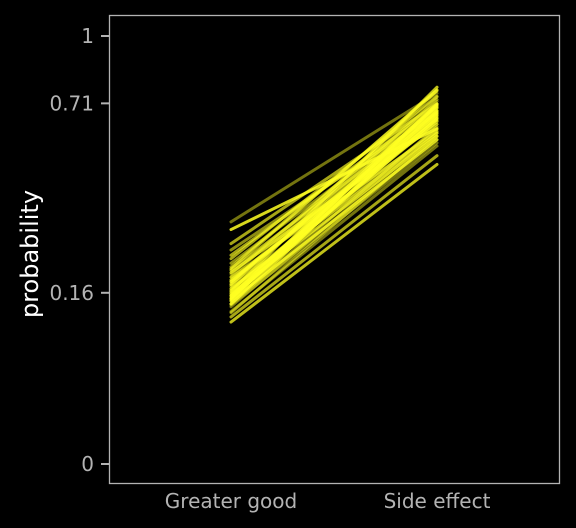 The width and height of the screenshot is (576, 528). I want to click on y-tick-label: 1, so click(87, 36).